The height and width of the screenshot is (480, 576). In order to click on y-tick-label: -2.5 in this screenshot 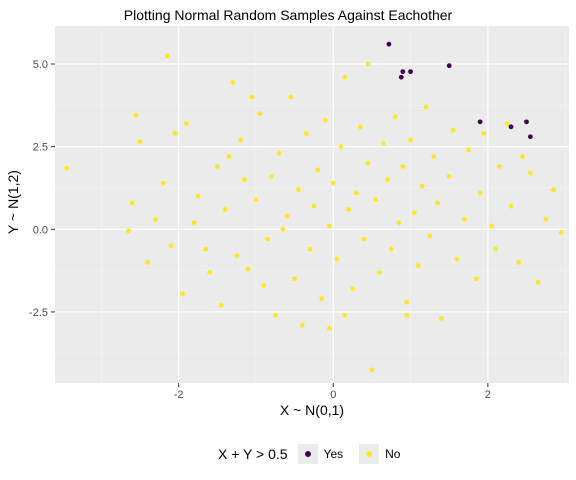, I will do `click(38, 313)`.